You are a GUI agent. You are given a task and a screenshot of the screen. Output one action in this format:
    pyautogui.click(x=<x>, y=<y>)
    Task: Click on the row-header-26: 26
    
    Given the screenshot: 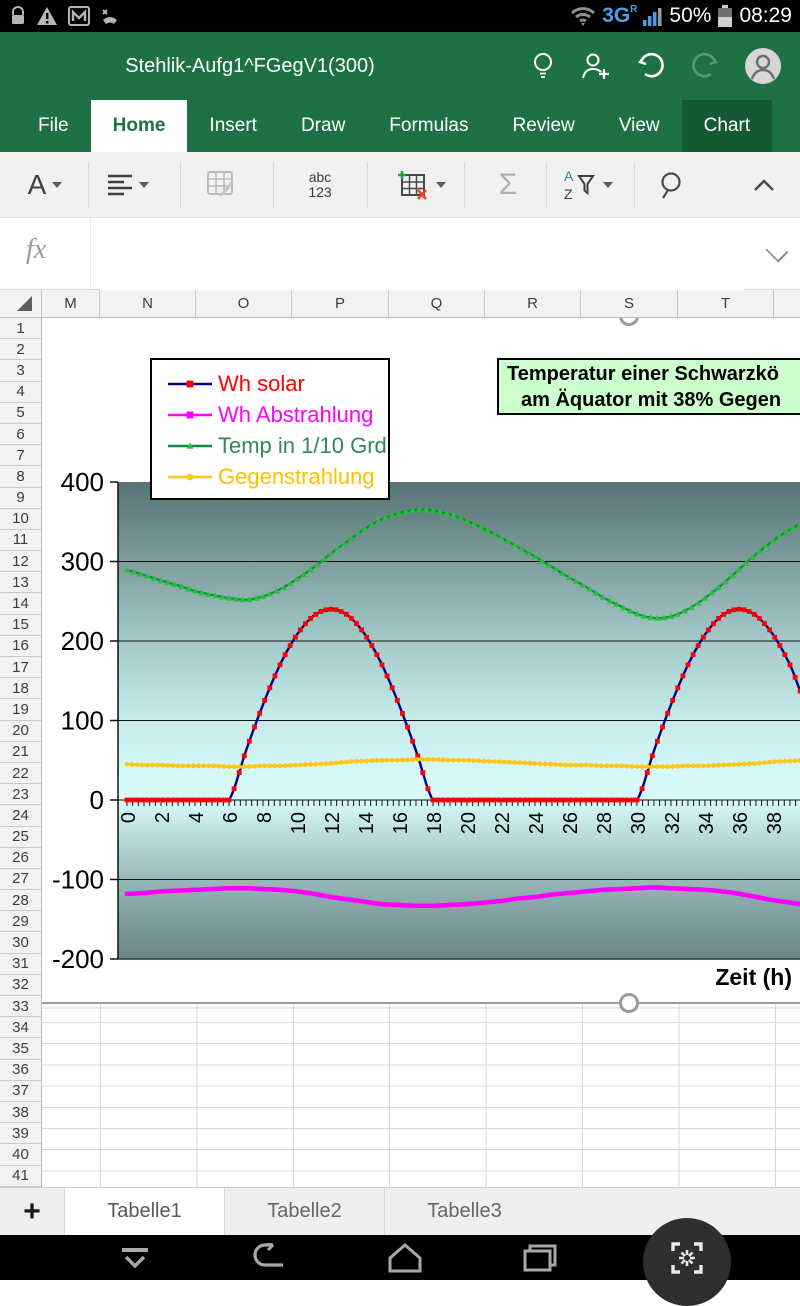 What is the action you would take?
    pyautogui.click(x=20, y=858)
    